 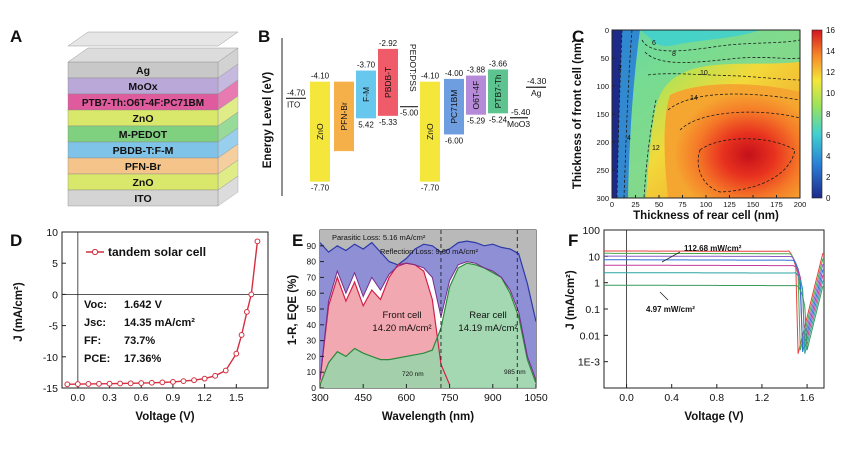 I want to click on y-tick-label: 10, so click(x=594, y=257).